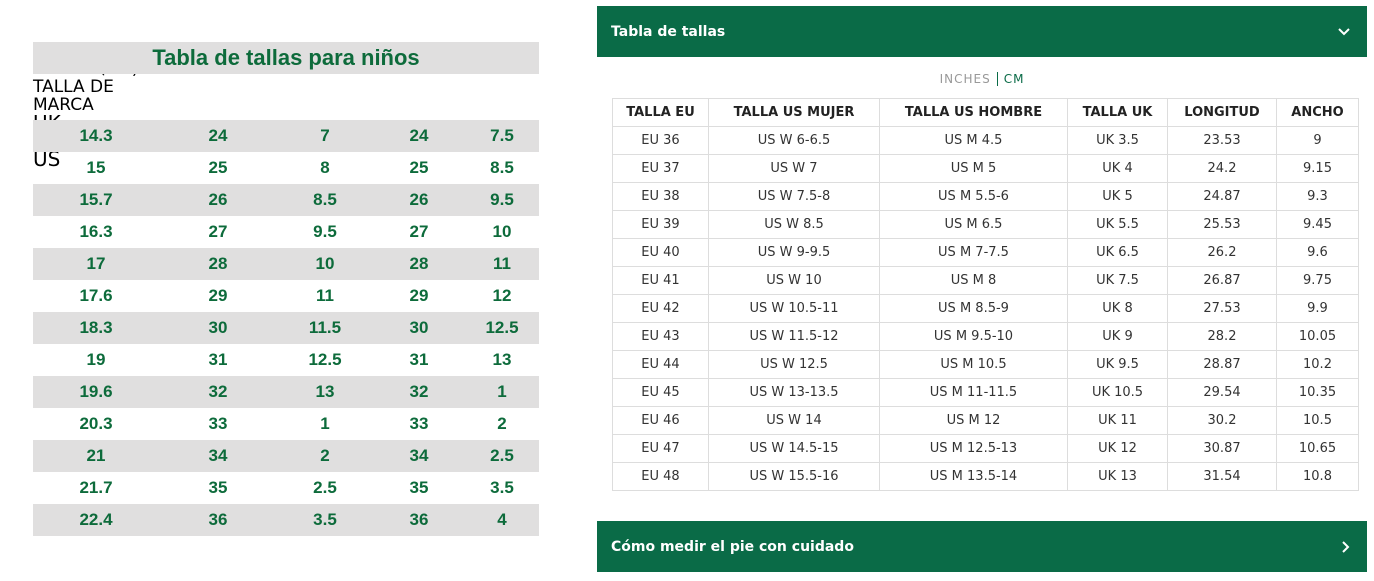  What do you see at coordinates (660, 392) in the screenshot?
I see `table-cell: EU 45` at bounding box center [660, 392].